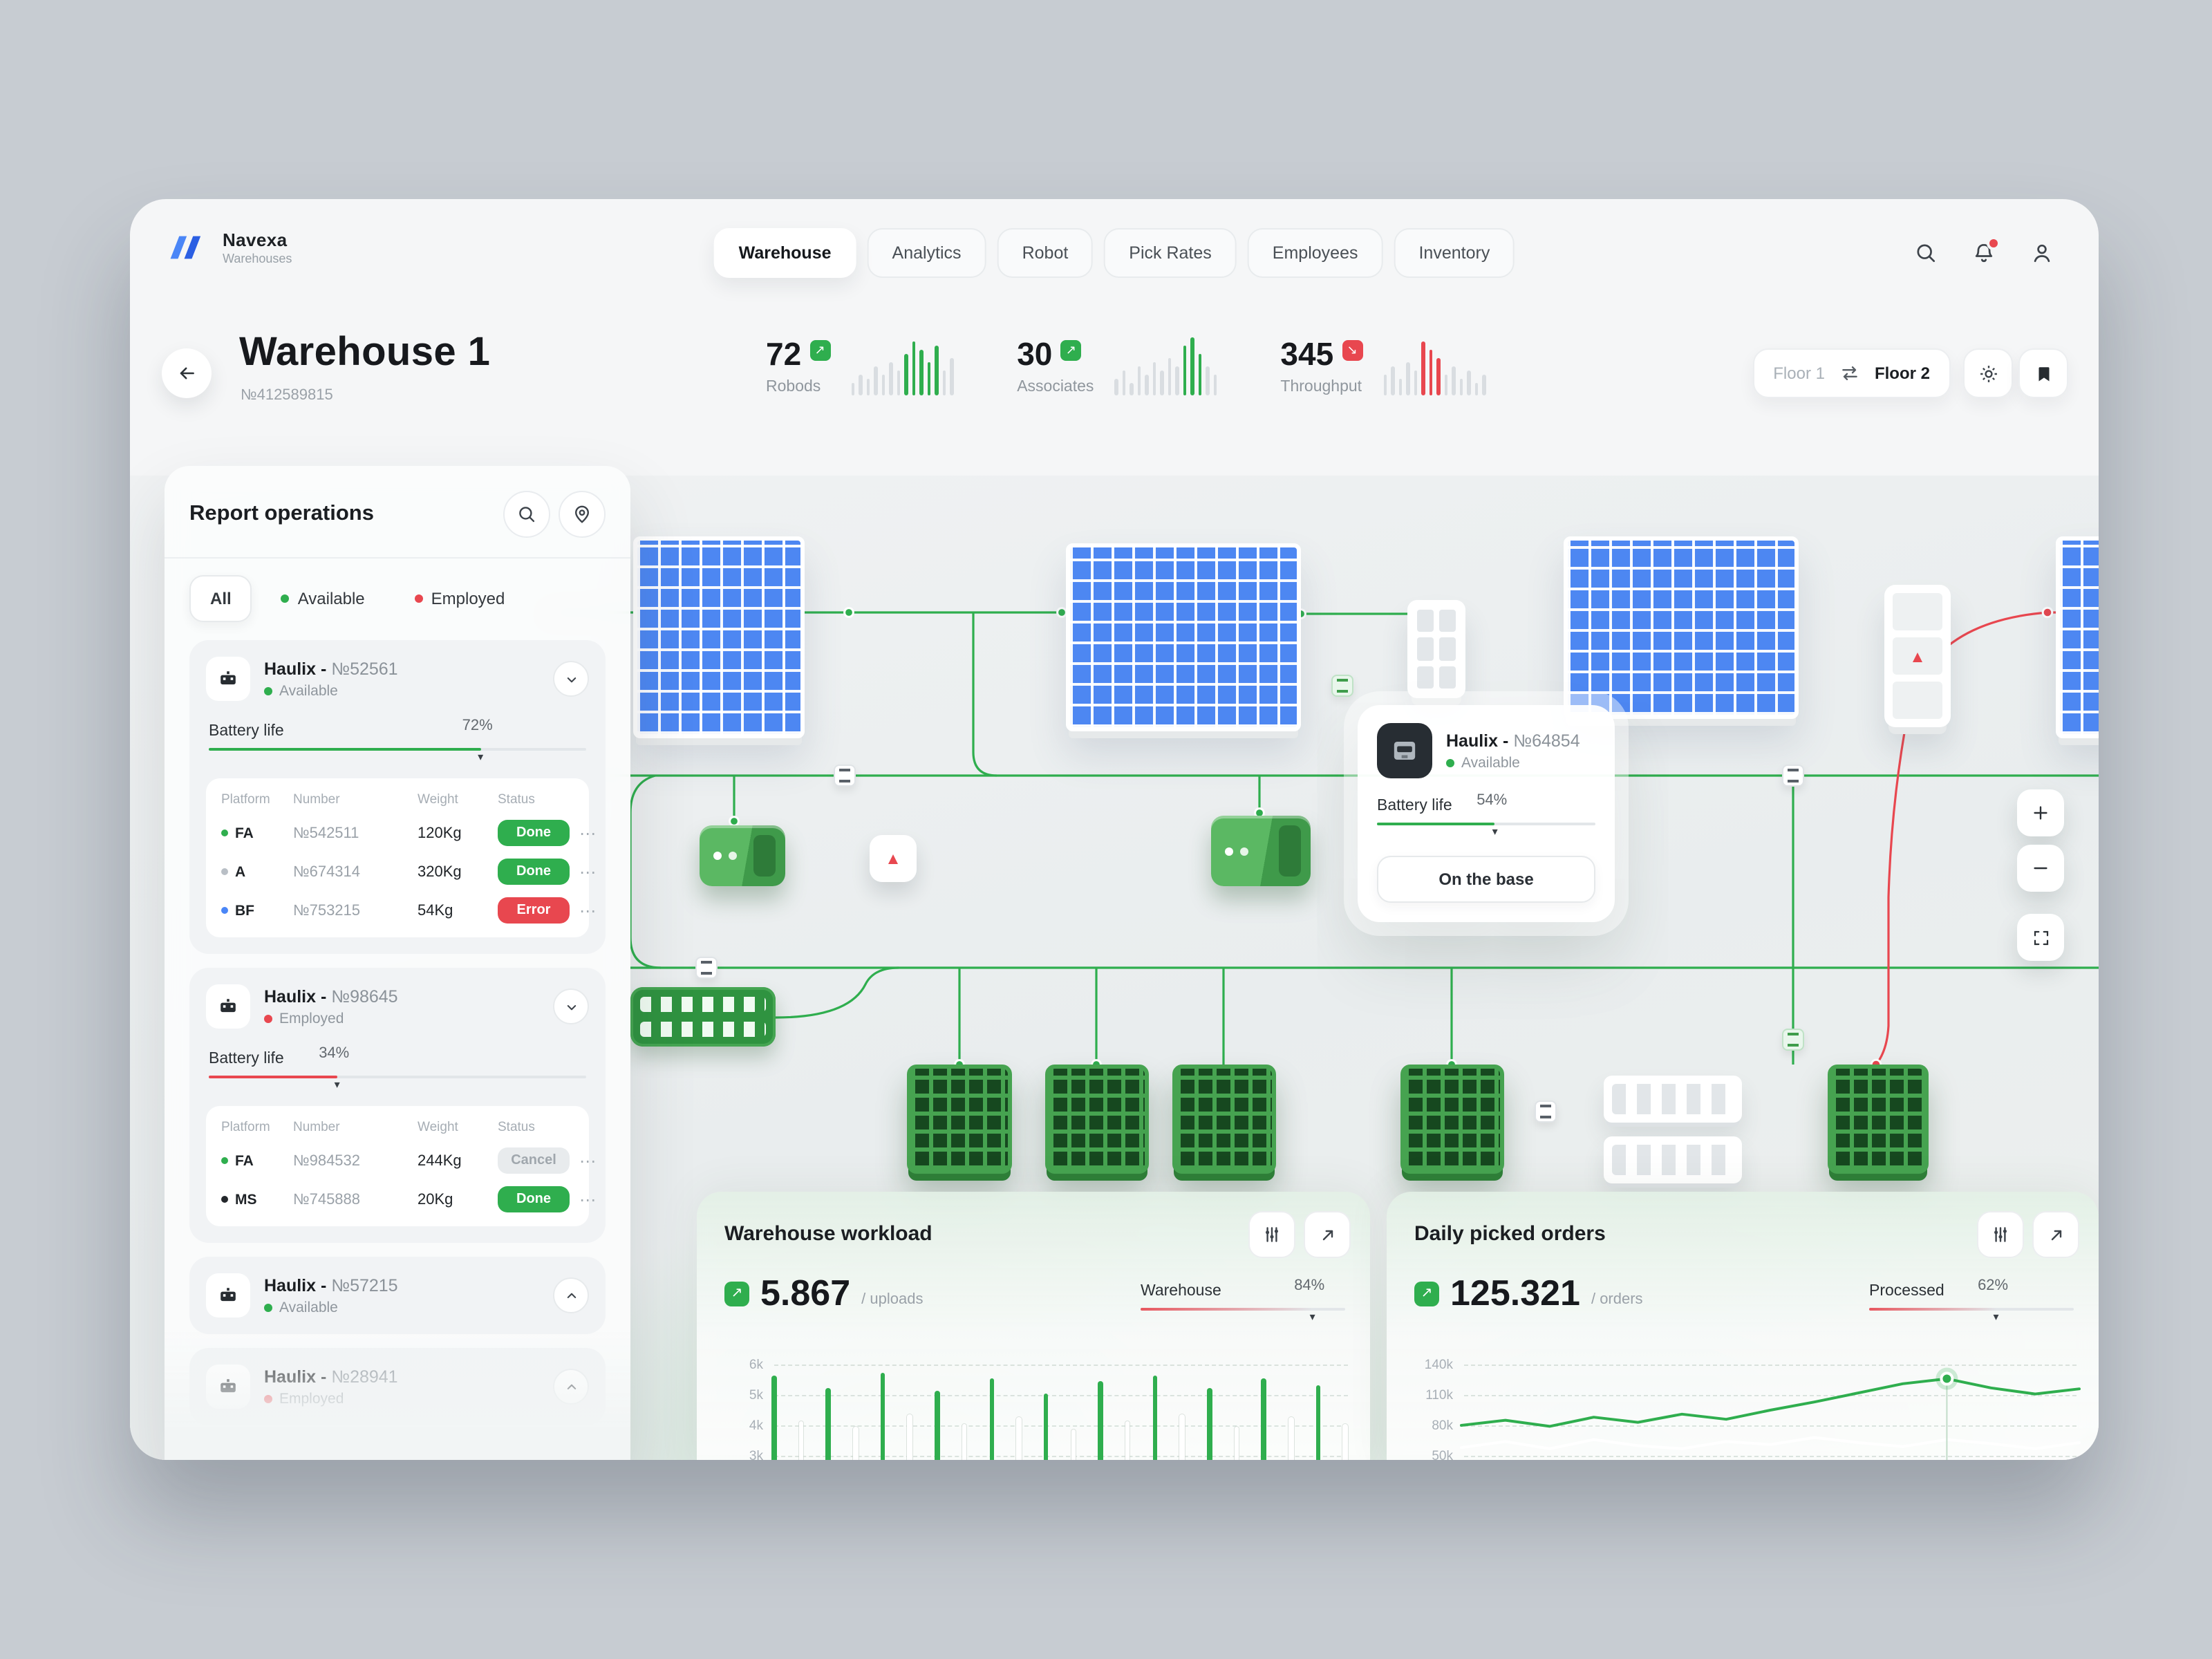 The width and height of the screenshot is (2212, 1659). Describe the element at coordinates (398, 514) in the screenshot. I see `panel-header: Report operations` at that location.